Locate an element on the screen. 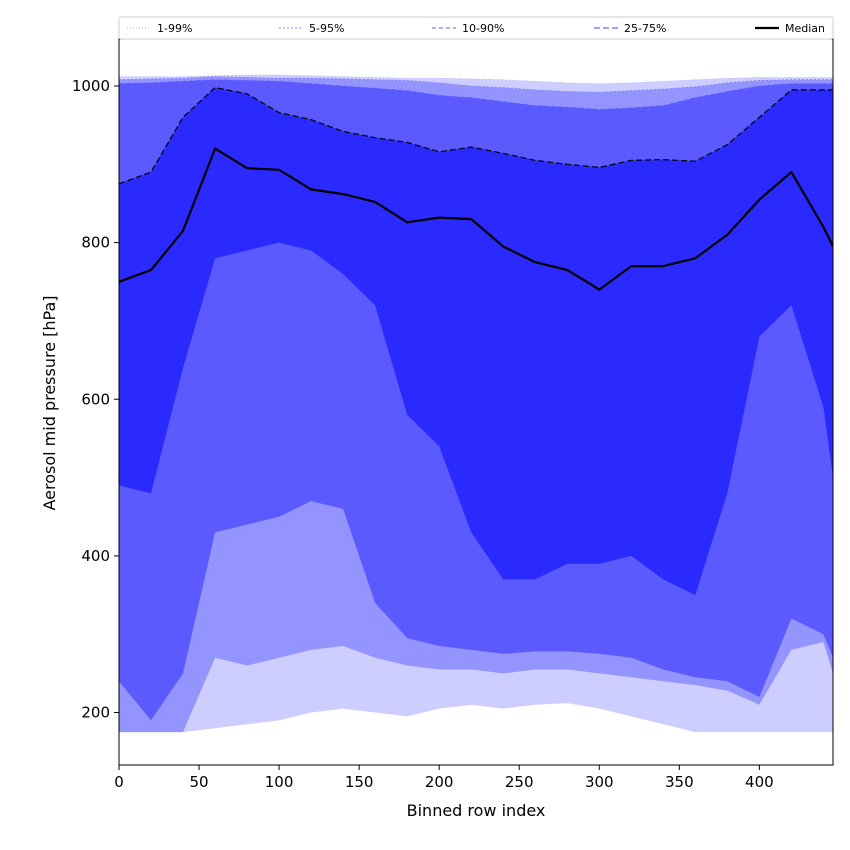 This screenshot has height=850, width=850. x-tick-label: 50 is located at coordinates (198, 782).